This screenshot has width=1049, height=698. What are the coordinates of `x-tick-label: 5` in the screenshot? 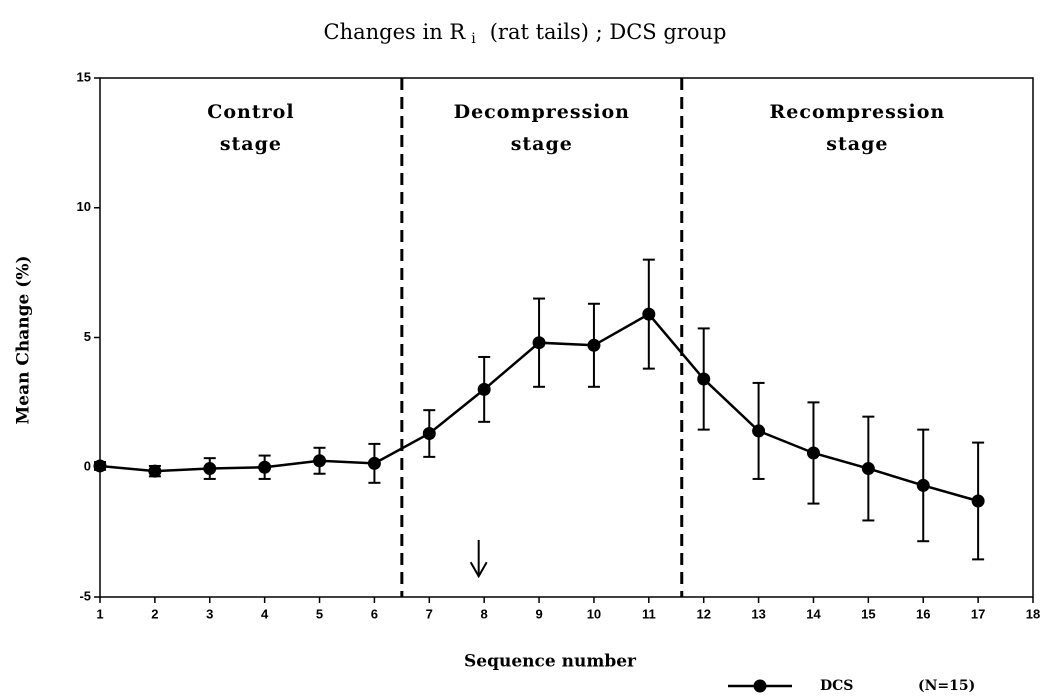 It's located at (319, 613).